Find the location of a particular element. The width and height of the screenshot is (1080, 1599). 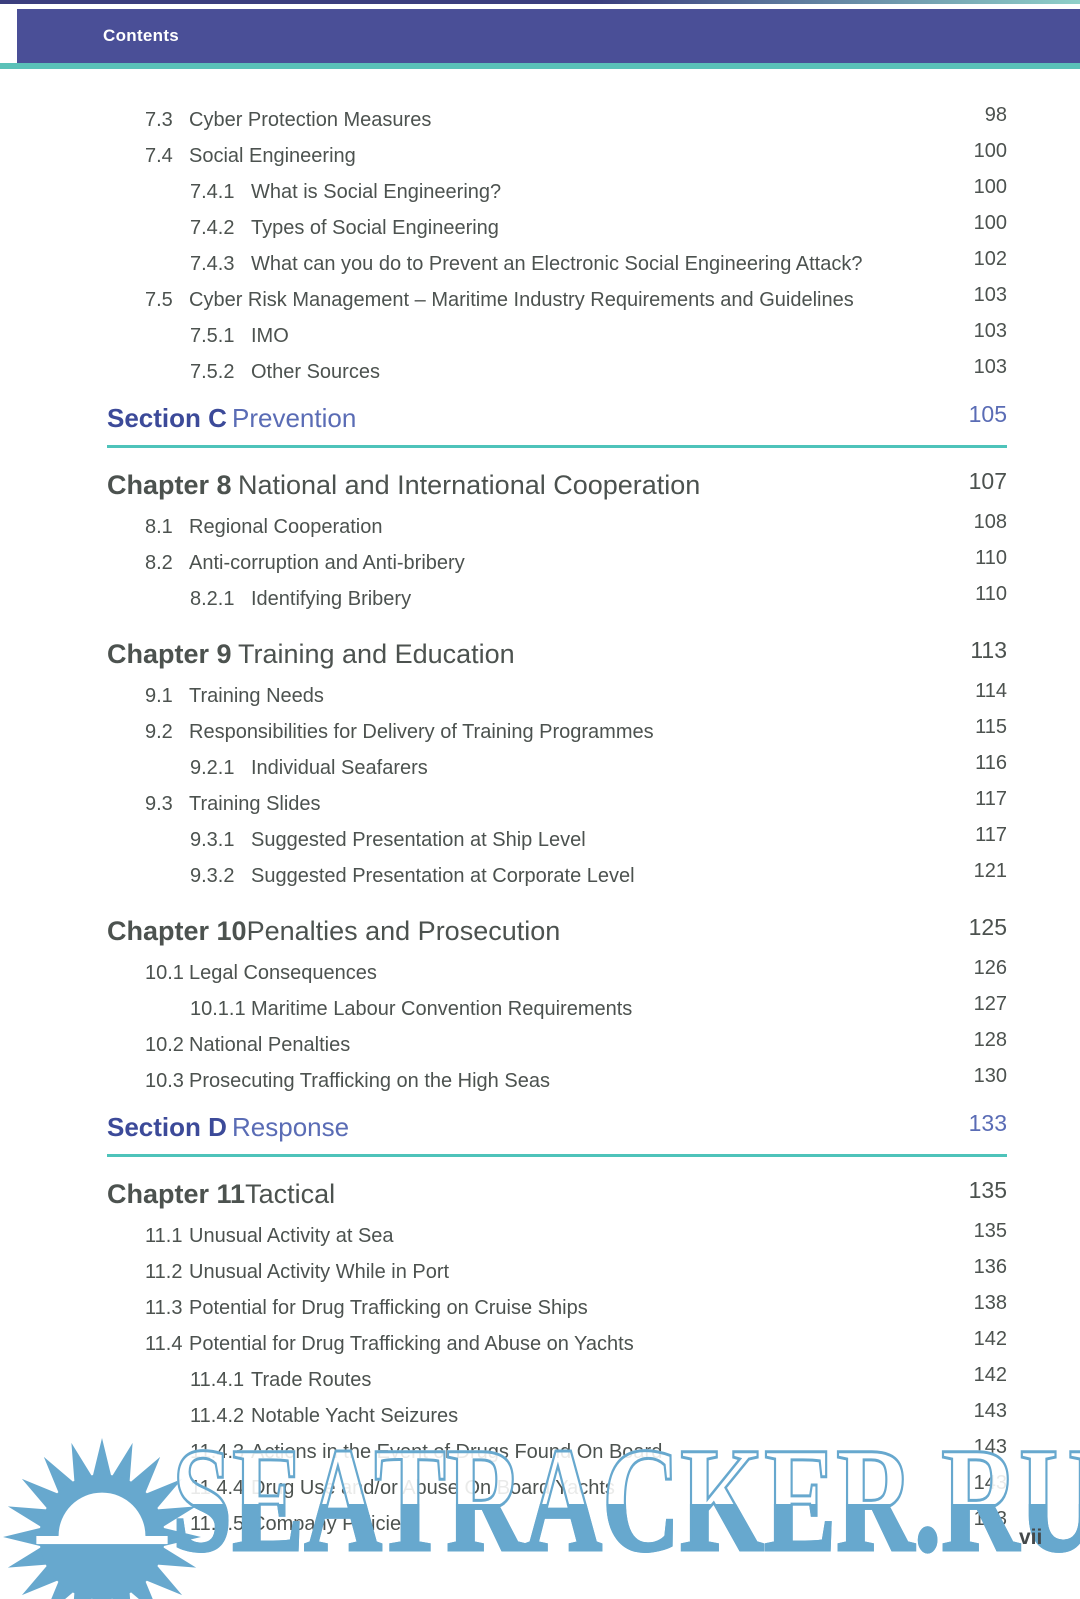

toc-chapter-page: 113 is located at coordinates (988, 650).